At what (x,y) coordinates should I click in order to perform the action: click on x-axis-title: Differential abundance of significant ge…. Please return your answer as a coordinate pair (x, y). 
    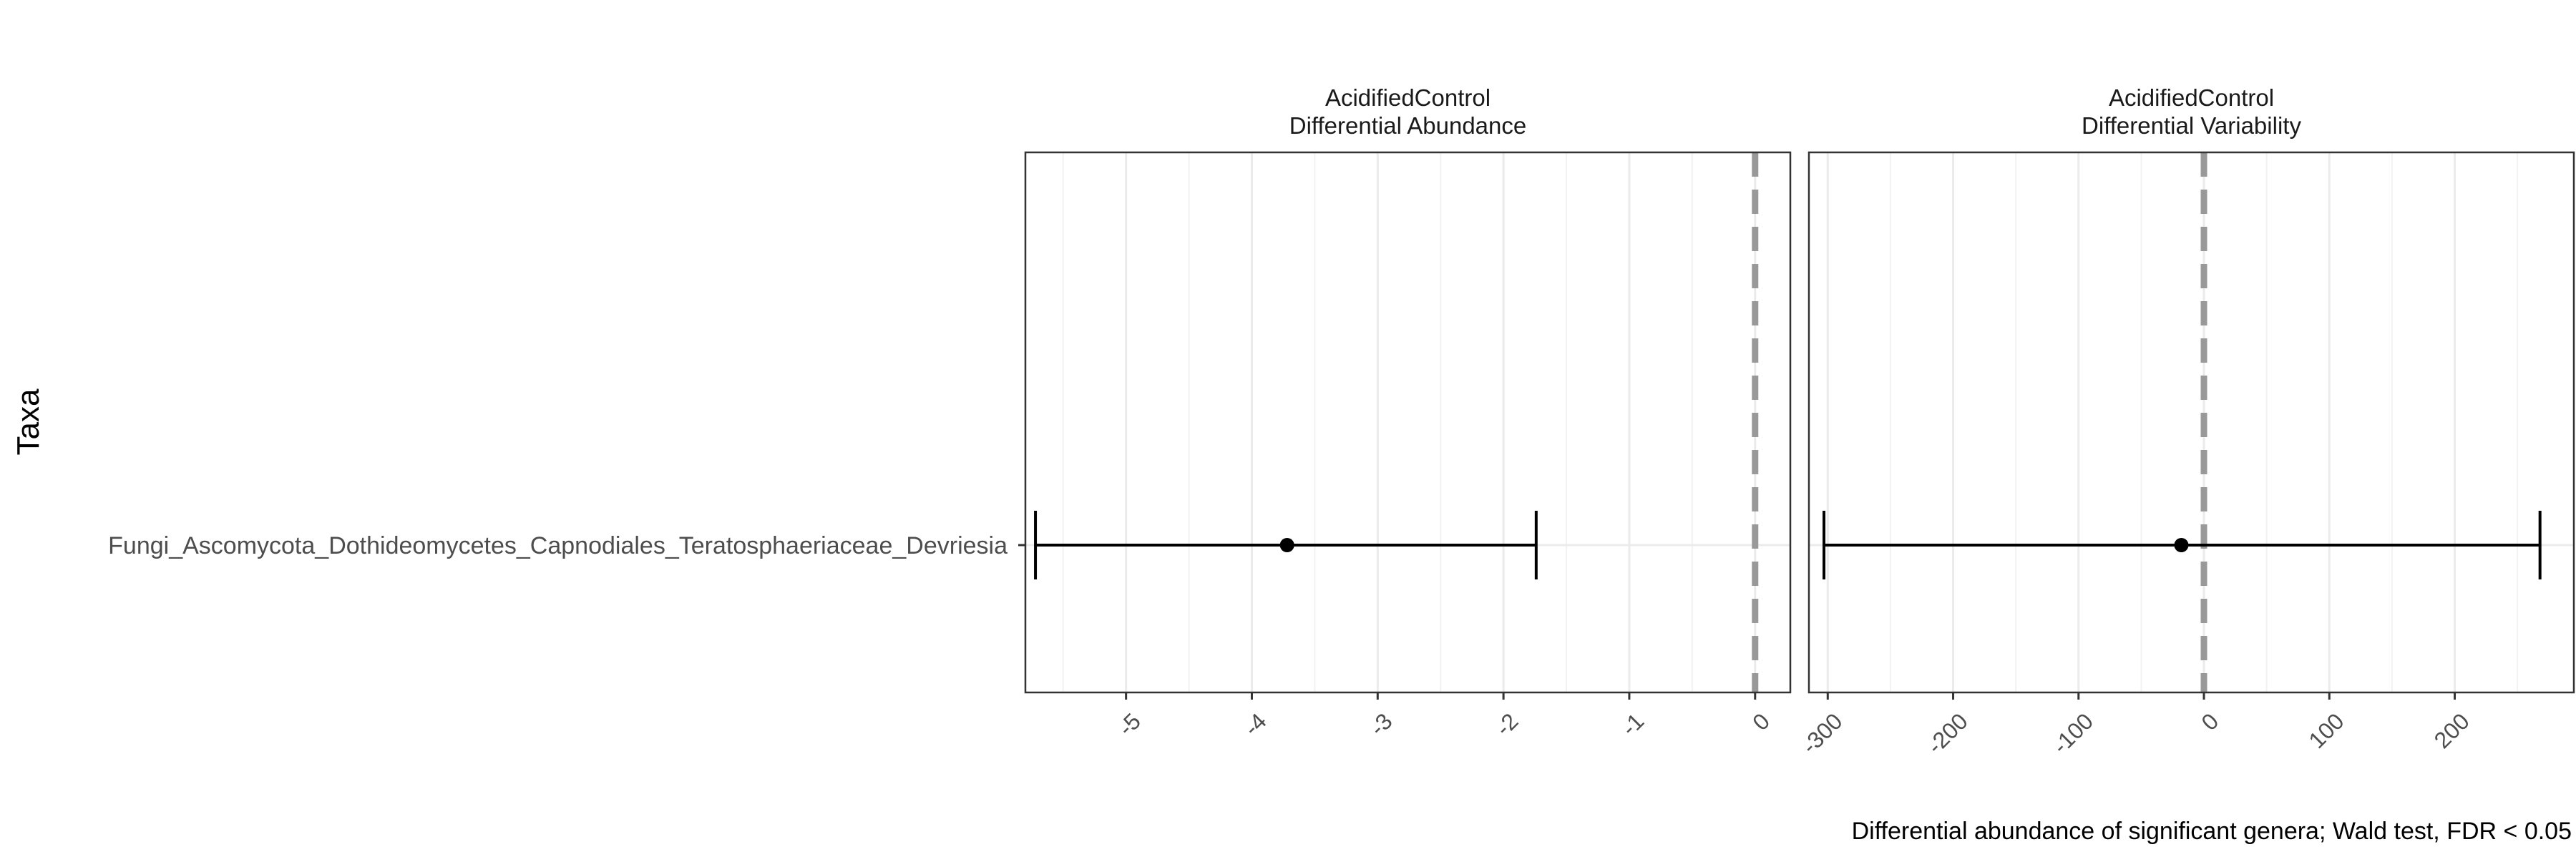
    Looking at the image, I should click on (2212, 832).